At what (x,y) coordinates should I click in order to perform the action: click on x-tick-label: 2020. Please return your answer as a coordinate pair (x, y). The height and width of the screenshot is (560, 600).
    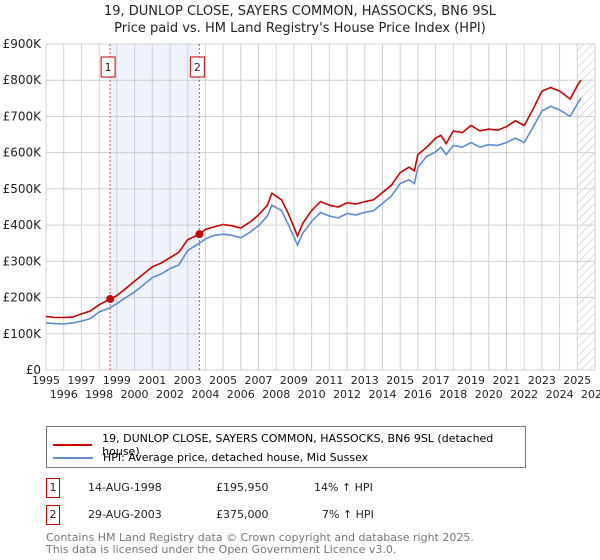
    Looking at the image, I should click on (489, 394).